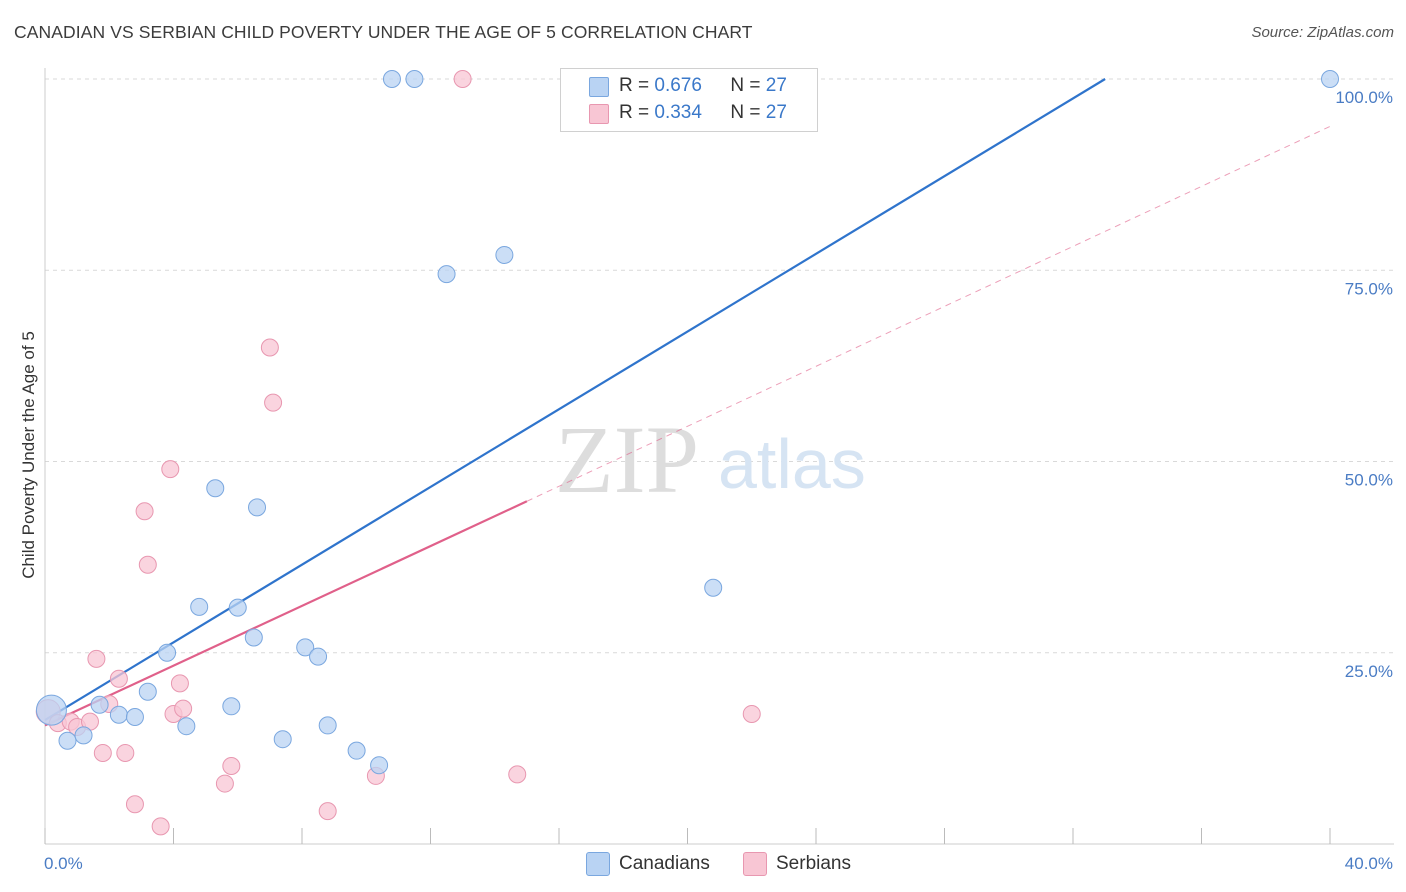 The width and height of the screenshot is (1406, 892). Describe the element at coordinates (664, 863) in the screenshot. I see `canadians-legend-label: Canadians` at that location.